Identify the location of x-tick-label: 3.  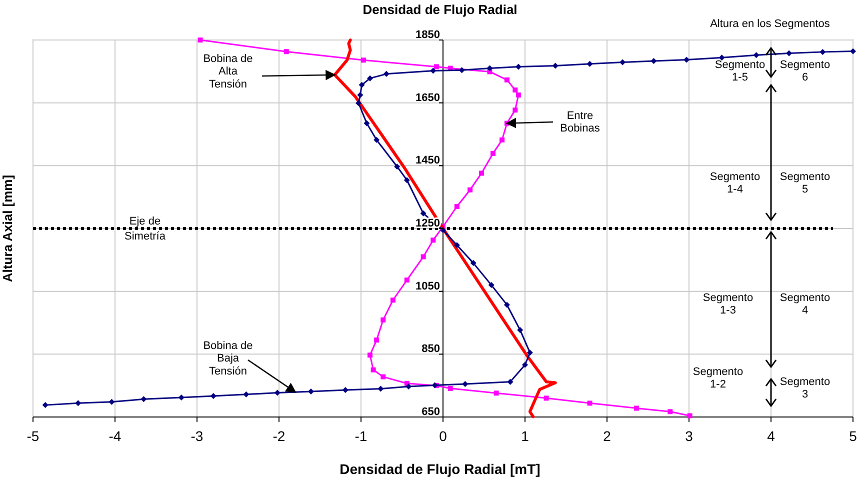
(689, 436).